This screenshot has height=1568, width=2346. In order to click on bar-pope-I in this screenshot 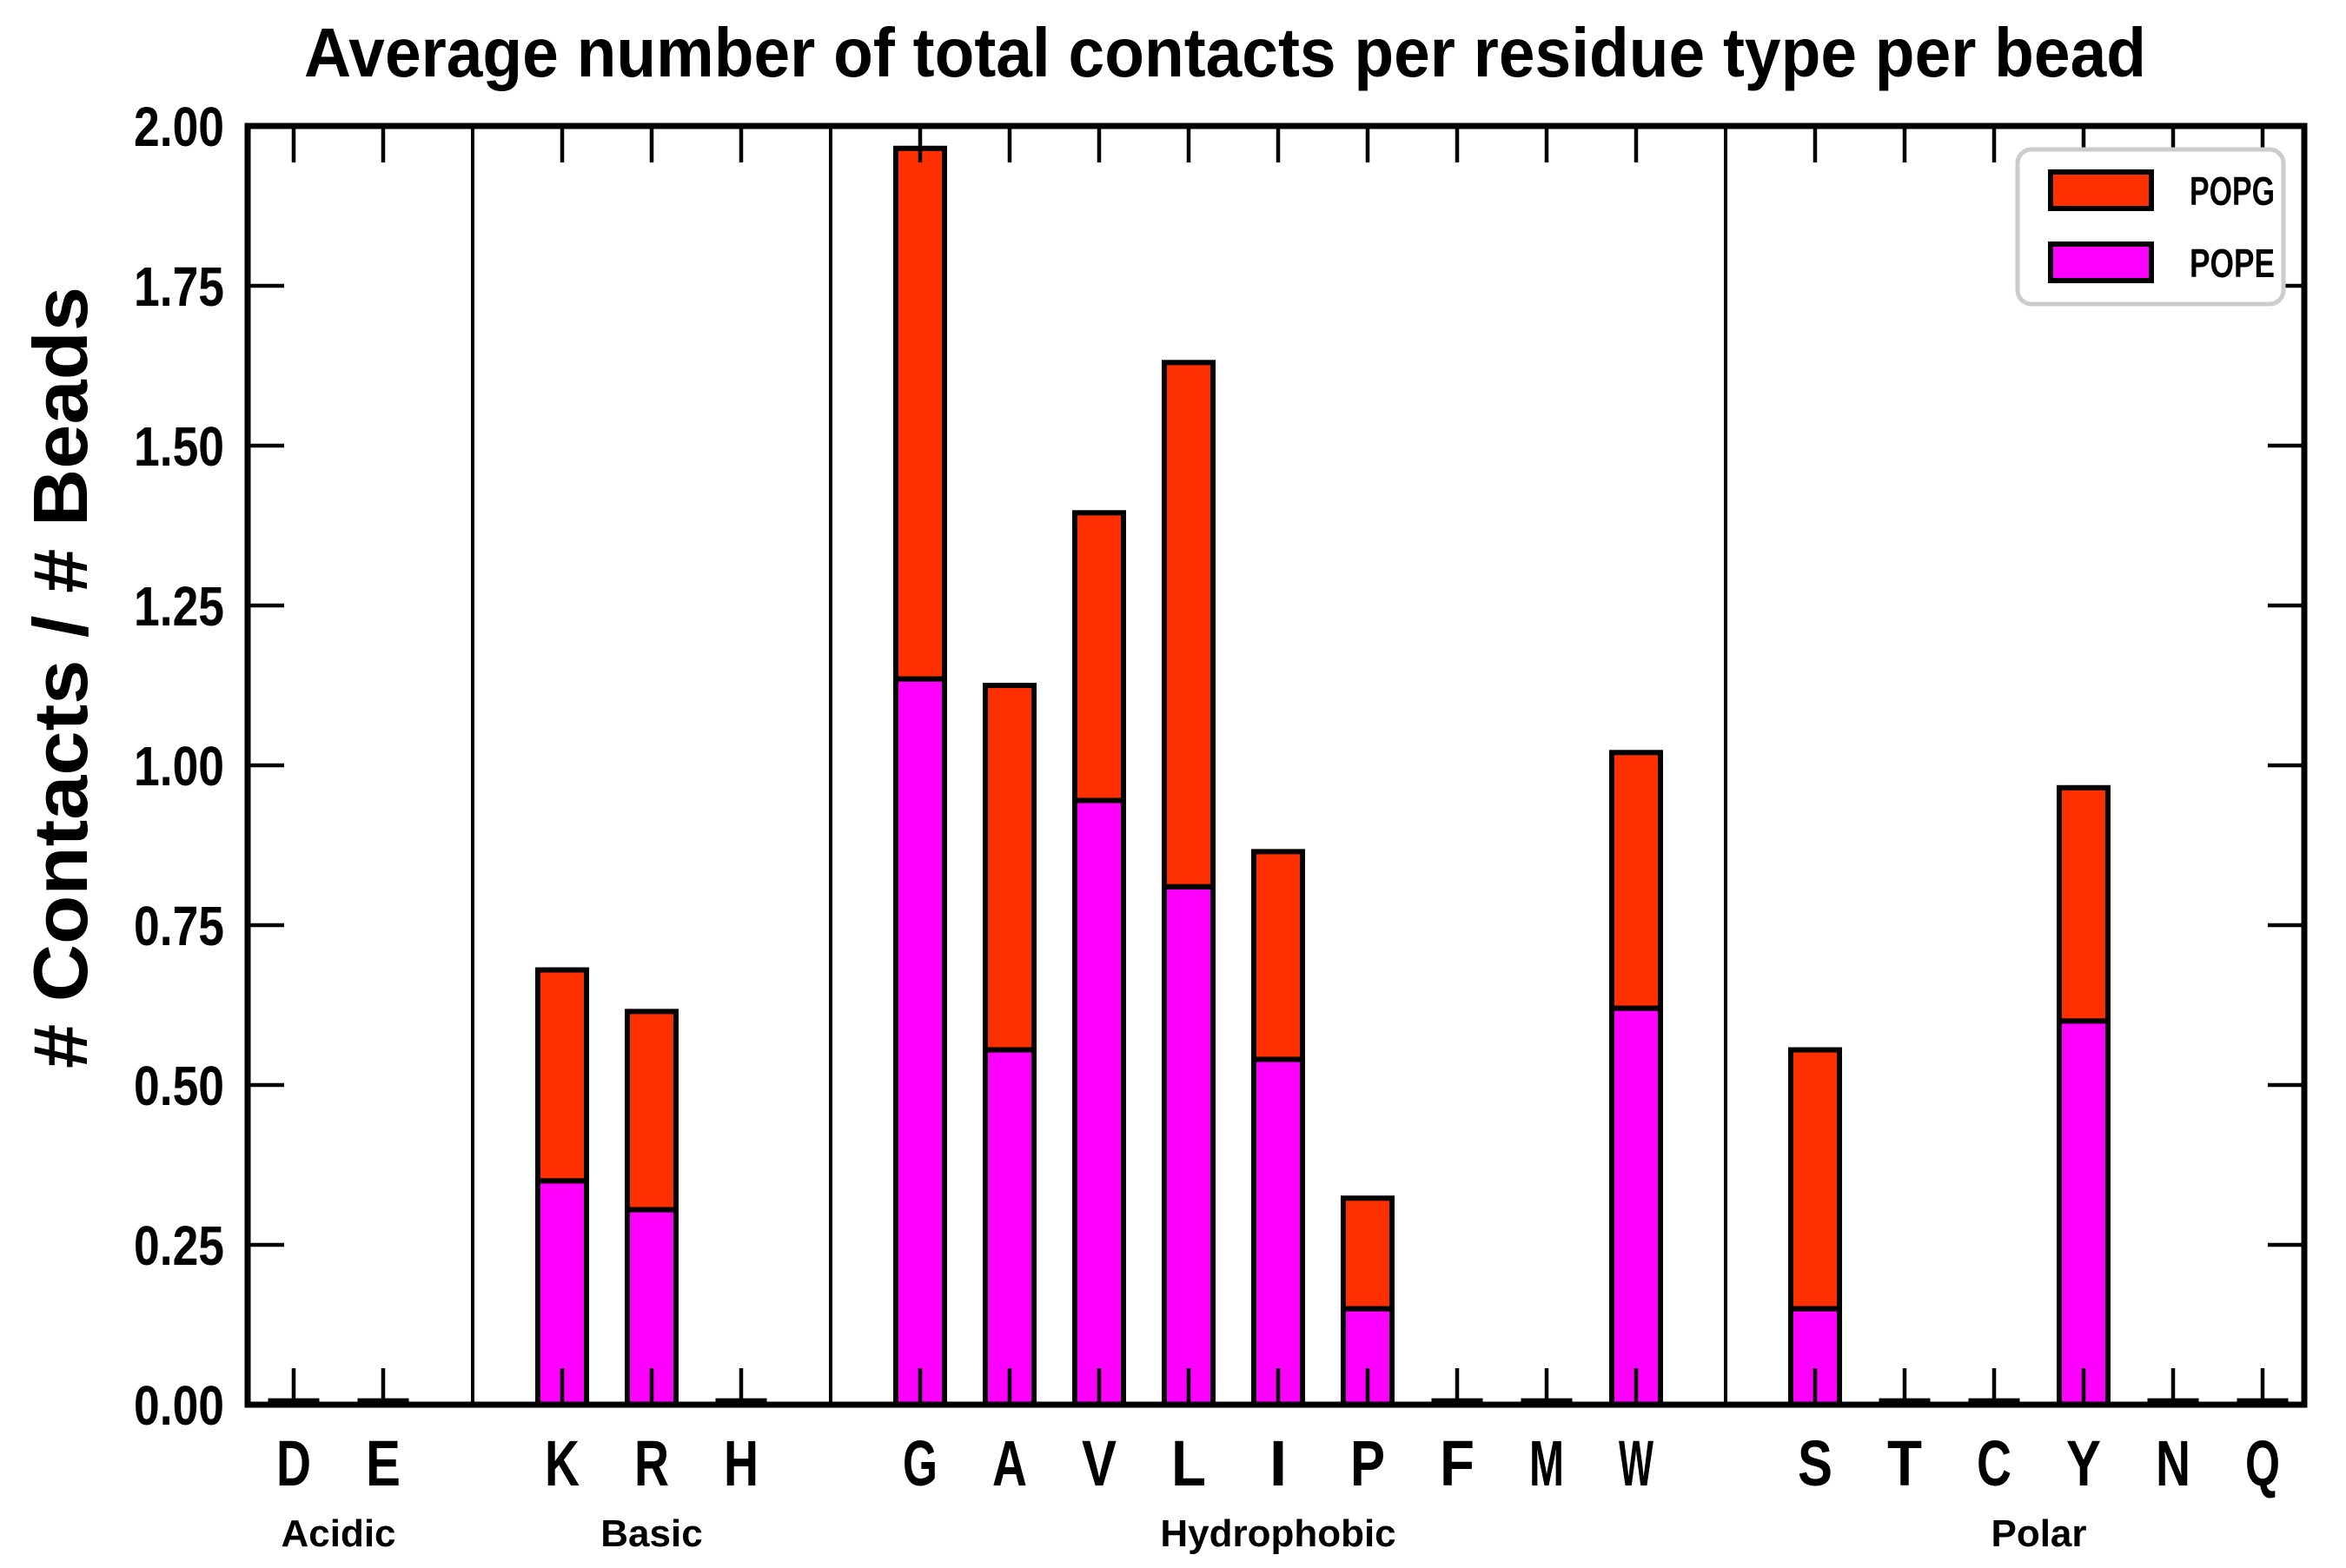, I will do `click(1278, 1232)`.